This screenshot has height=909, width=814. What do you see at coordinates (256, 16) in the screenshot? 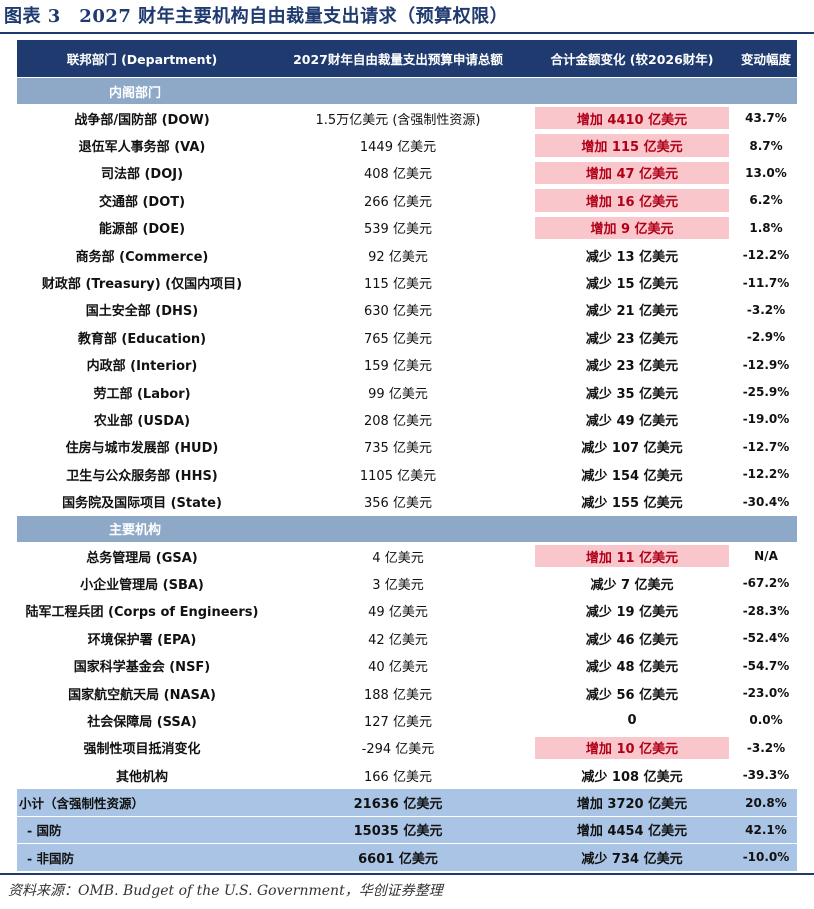
I see `chart-title: 图表 3 2027 财年主要机构自由裁量支出请求（预算权限）` at bounding box center [256, 16].